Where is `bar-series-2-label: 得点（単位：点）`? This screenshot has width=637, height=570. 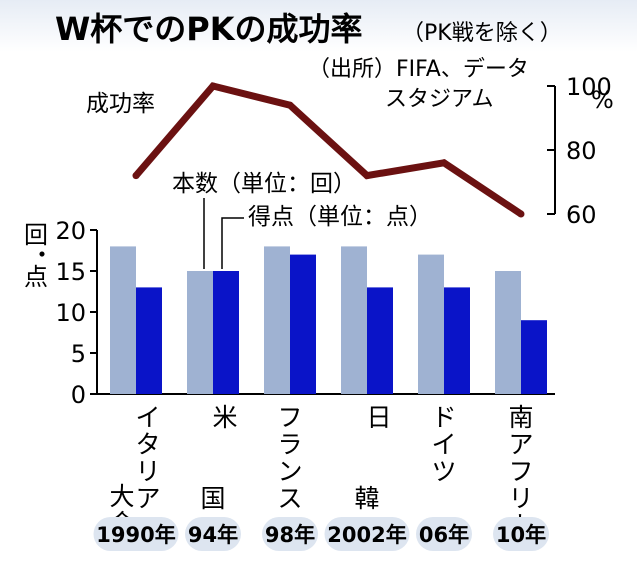
bar-series-2-label: 得点（単位：点） is located at coordinates (340, 217).